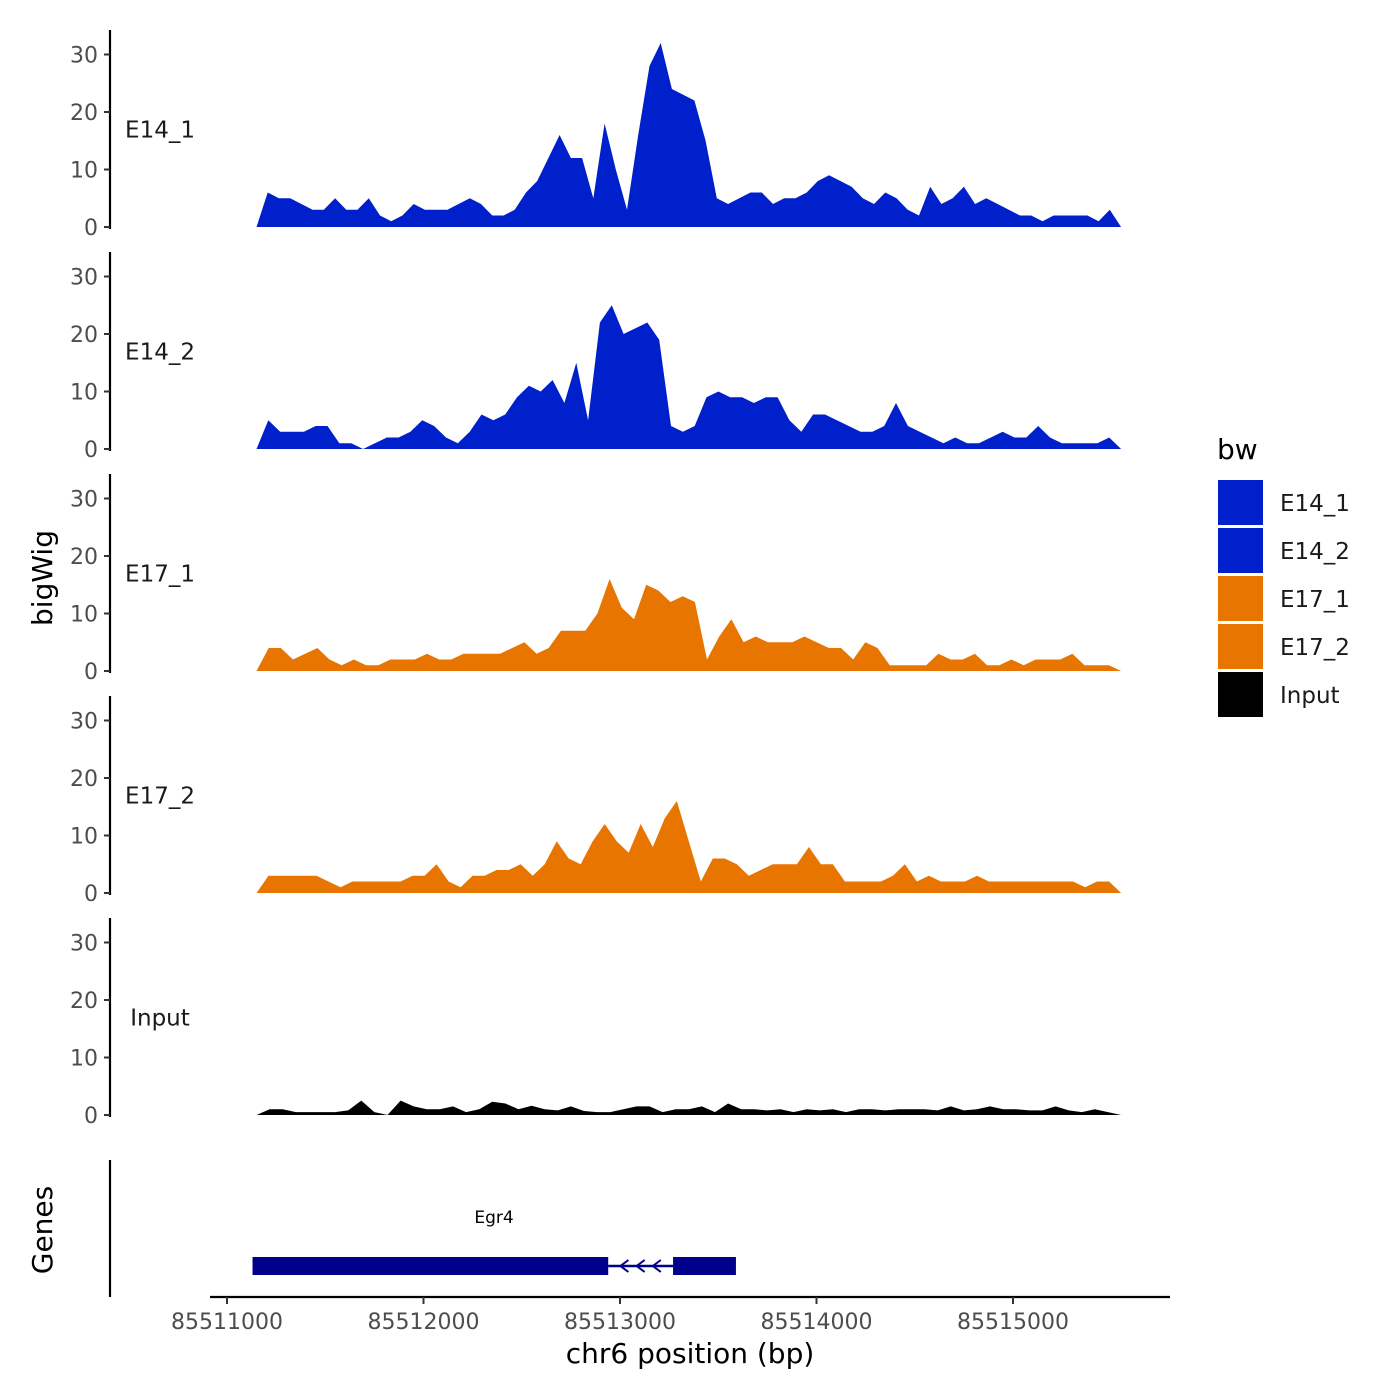  What do you see at coordinates (493, 1218) in the screenshot?
I see `gene-label: Egr4` at bounding box center [493, 1218].